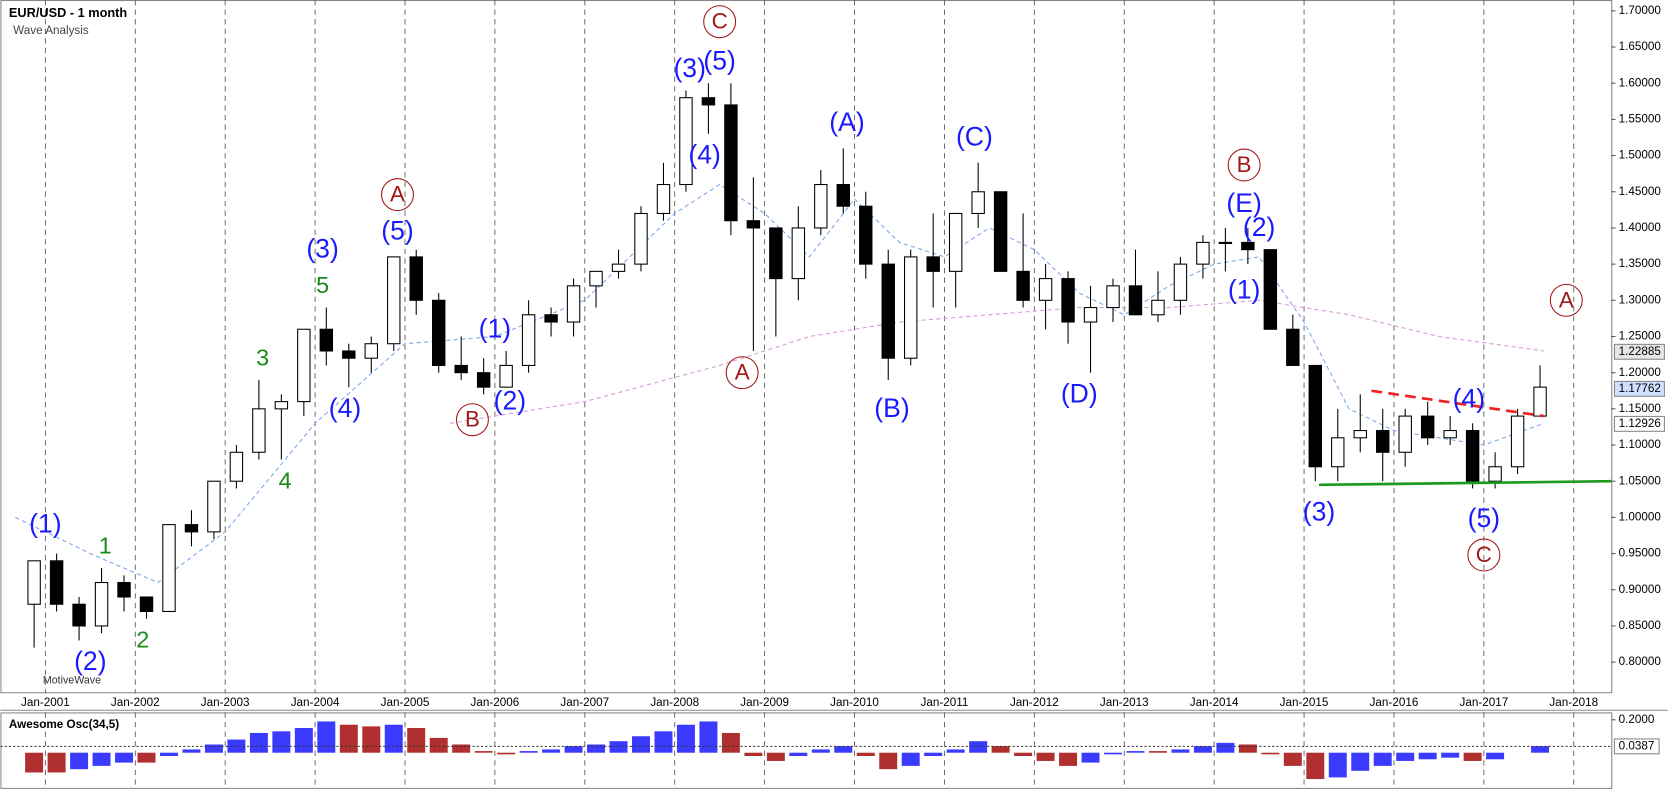 Image resolution: width=1668 pixels, height=790 pixels. Describe the element at coordinates (495, 328) in the screenshot. I see `wave-label: (1)` at that location.